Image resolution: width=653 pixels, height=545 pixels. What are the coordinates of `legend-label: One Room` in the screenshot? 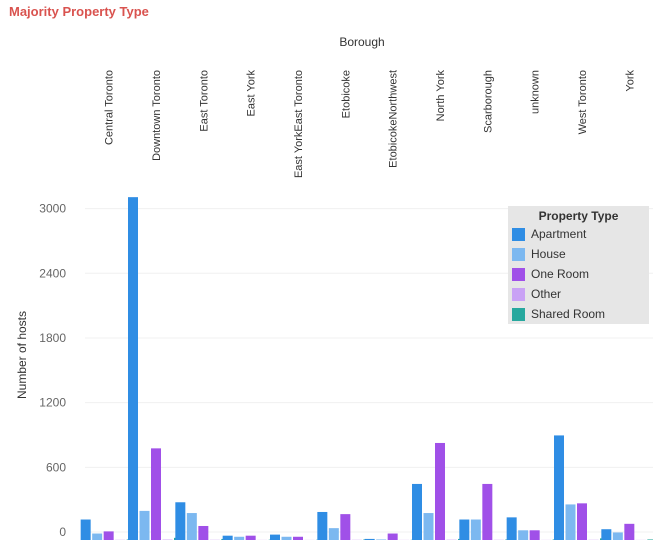 It's located at (560, 274).